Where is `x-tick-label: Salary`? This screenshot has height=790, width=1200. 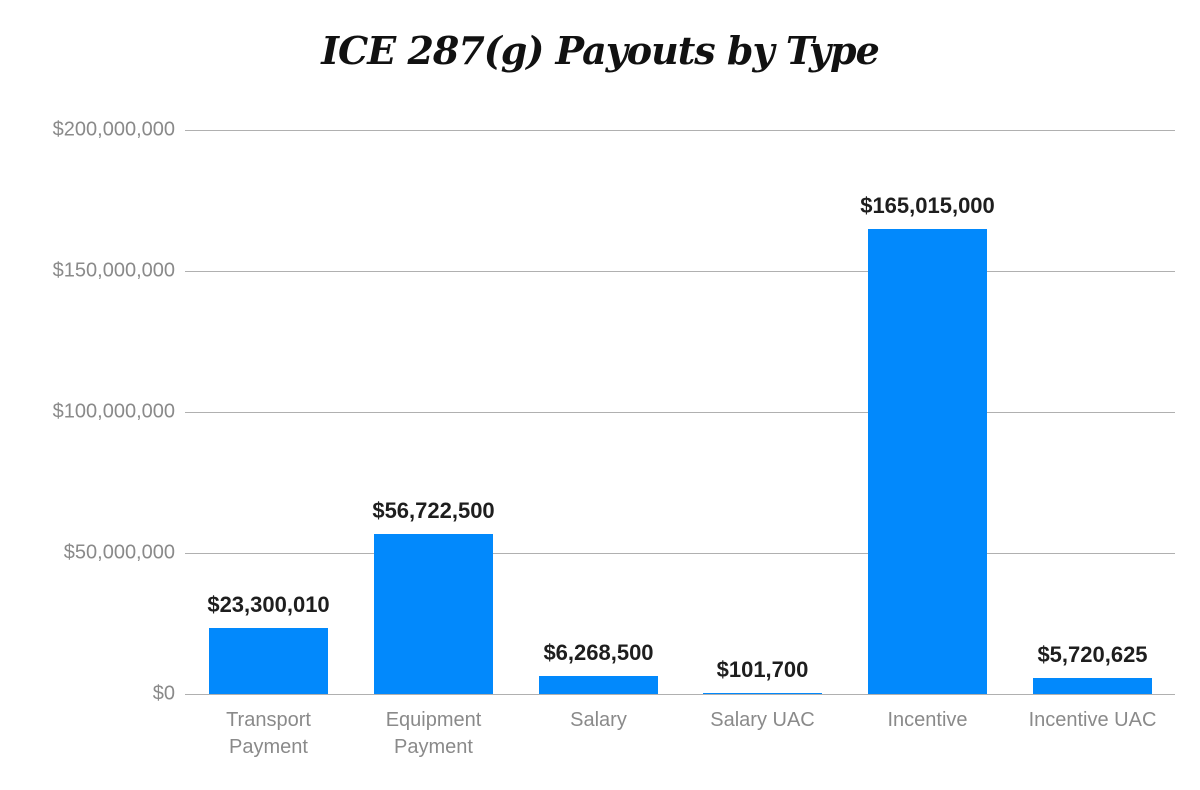 x-tick-label: Salary is located at coordinates (599, 720).